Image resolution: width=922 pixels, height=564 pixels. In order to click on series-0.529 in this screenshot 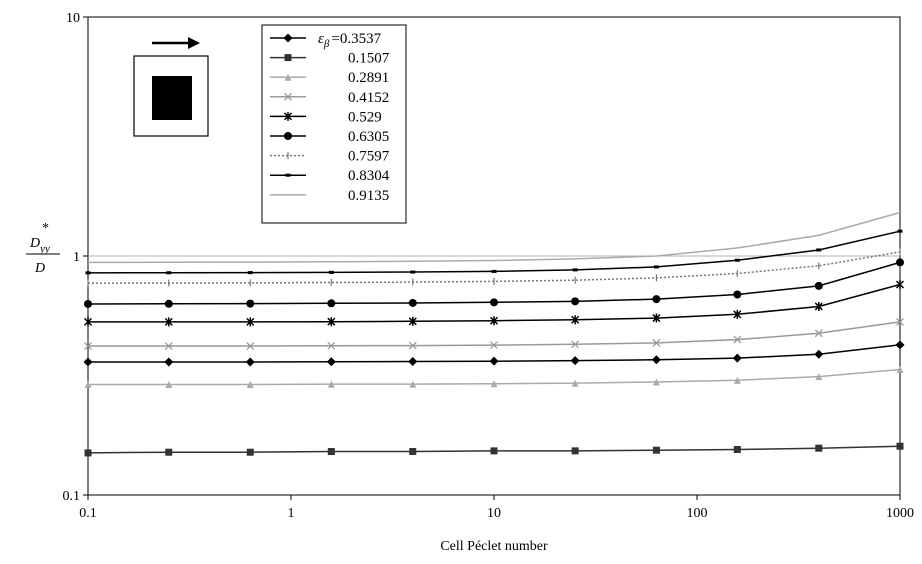, I will do `click(494, 303)`.